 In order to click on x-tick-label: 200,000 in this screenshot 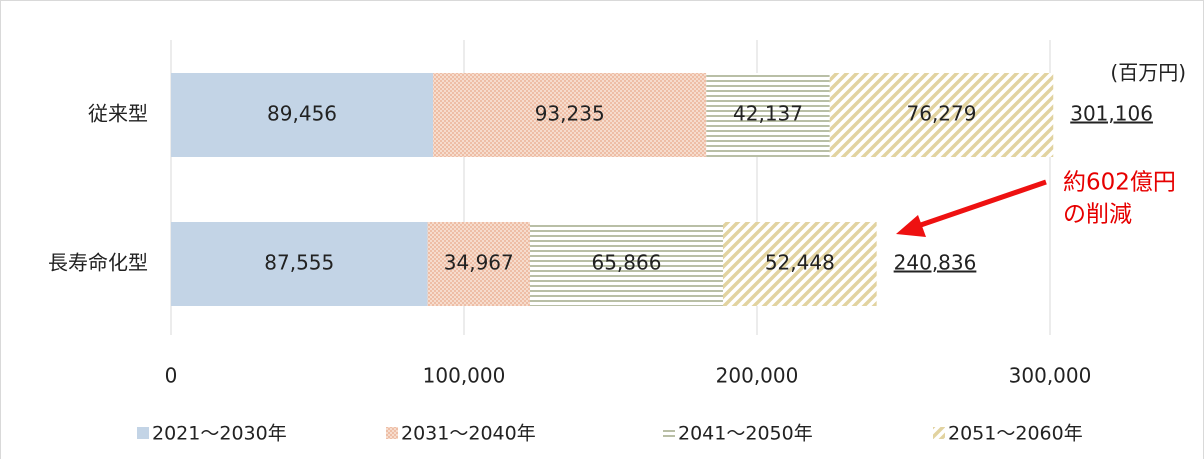, I will do `click(757, 376)`.